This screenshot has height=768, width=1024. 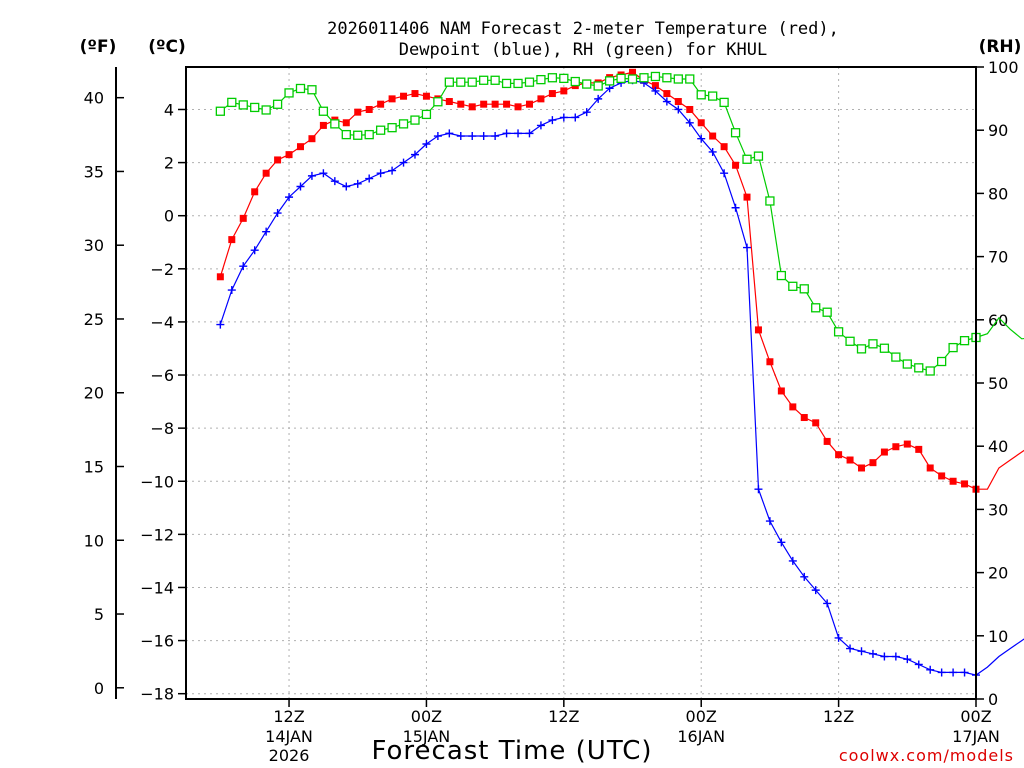 I want to click on fahrenheit-tick-label: 35, so click(x=94, y=171).